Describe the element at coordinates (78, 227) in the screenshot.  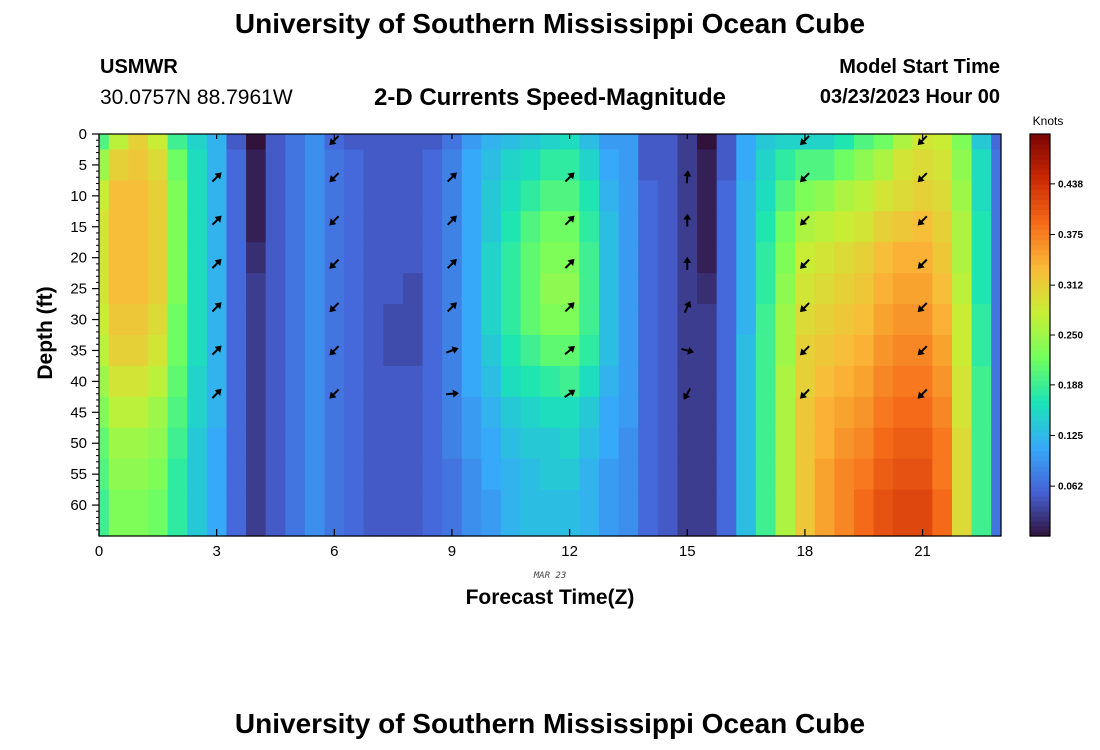
I see `y-tick-label: 15` at that location.